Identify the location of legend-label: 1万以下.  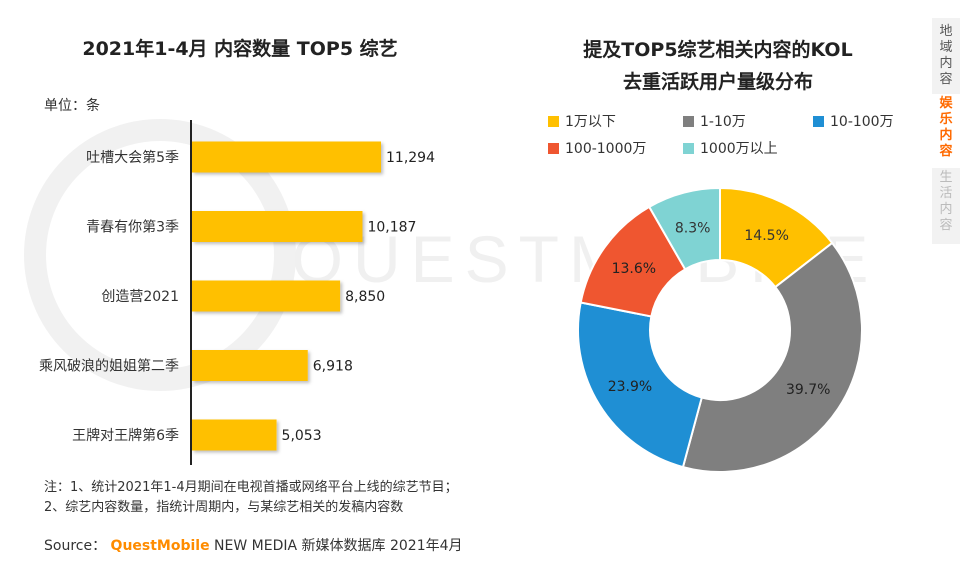
(590, 122).